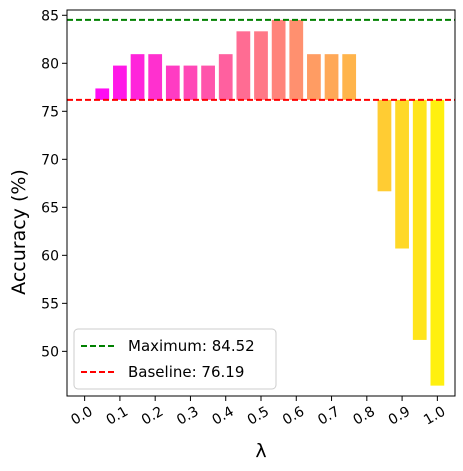  What do you see at coordinates (258, 416) in the screenshot?
I see `x-tick-label: 0.5` at bounding box center [258, 416].